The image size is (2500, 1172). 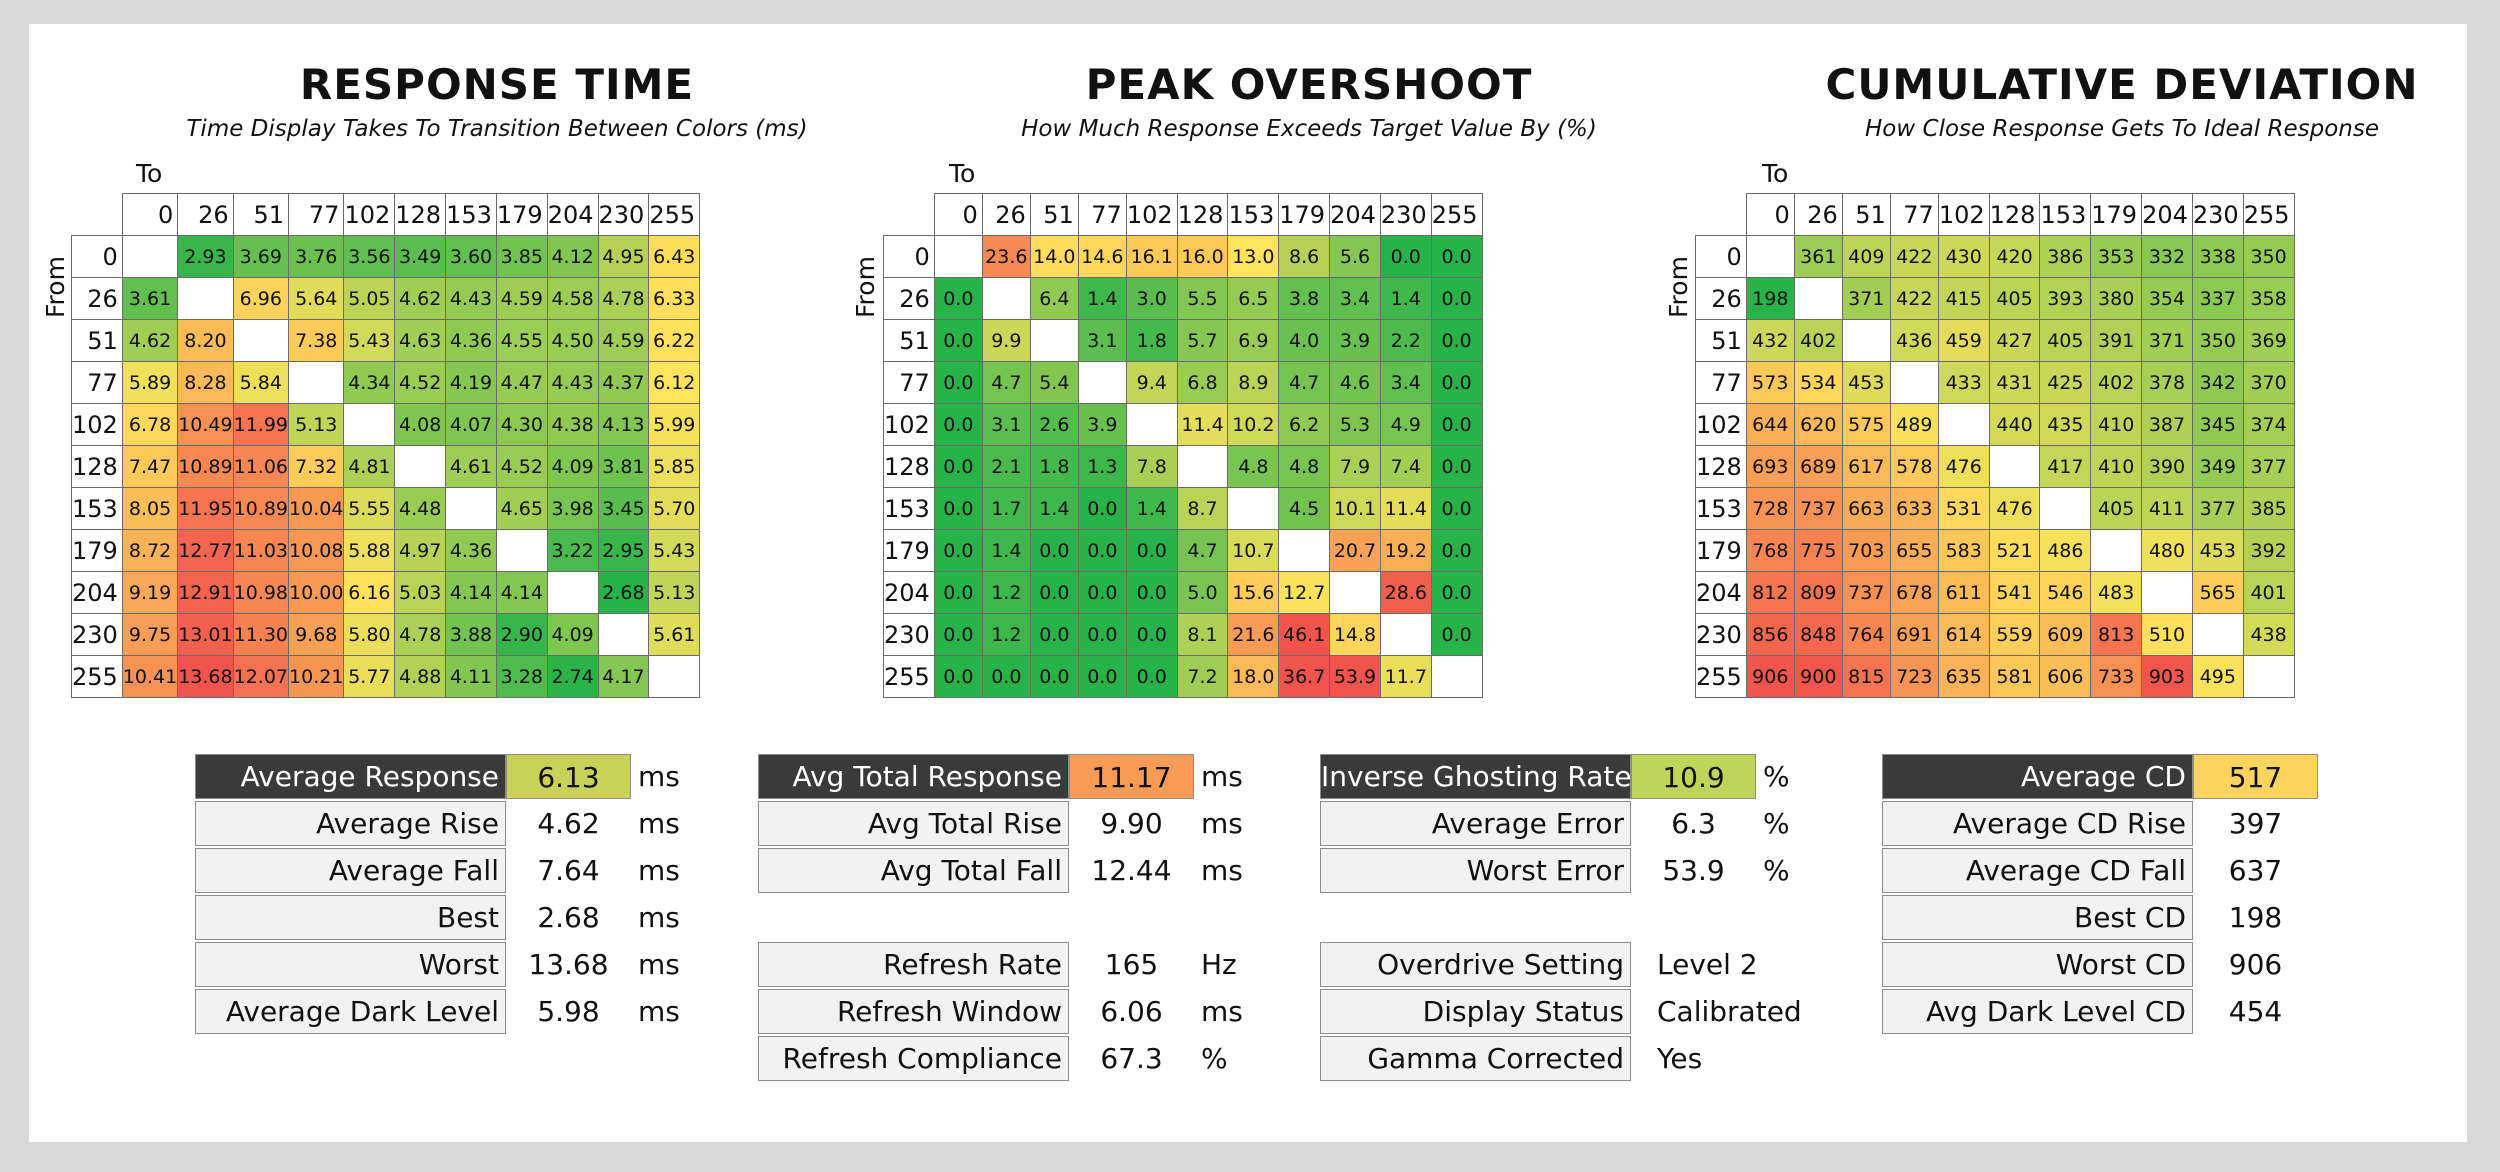 What do you see at coordinates (2255, 776) in the screenshot?
I see `average-cd-value: 517` at bounding box center [2255, 776].